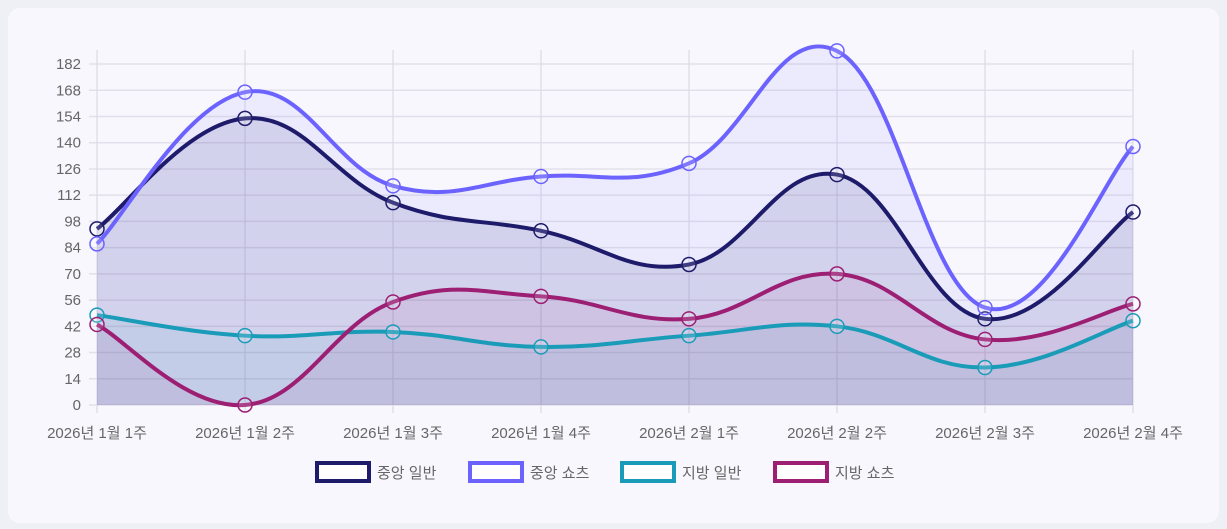 The image size is (1227, 529). Describe the element at coordinates (72, 274) in the screenshot. I see `y-tick-label: 70` at that location.